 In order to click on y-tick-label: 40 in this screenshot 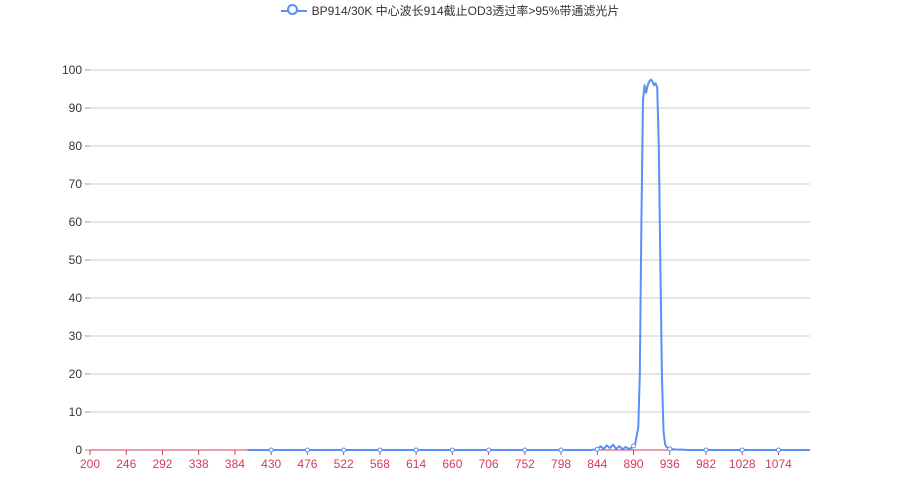, I will do `click(76, 298)`.